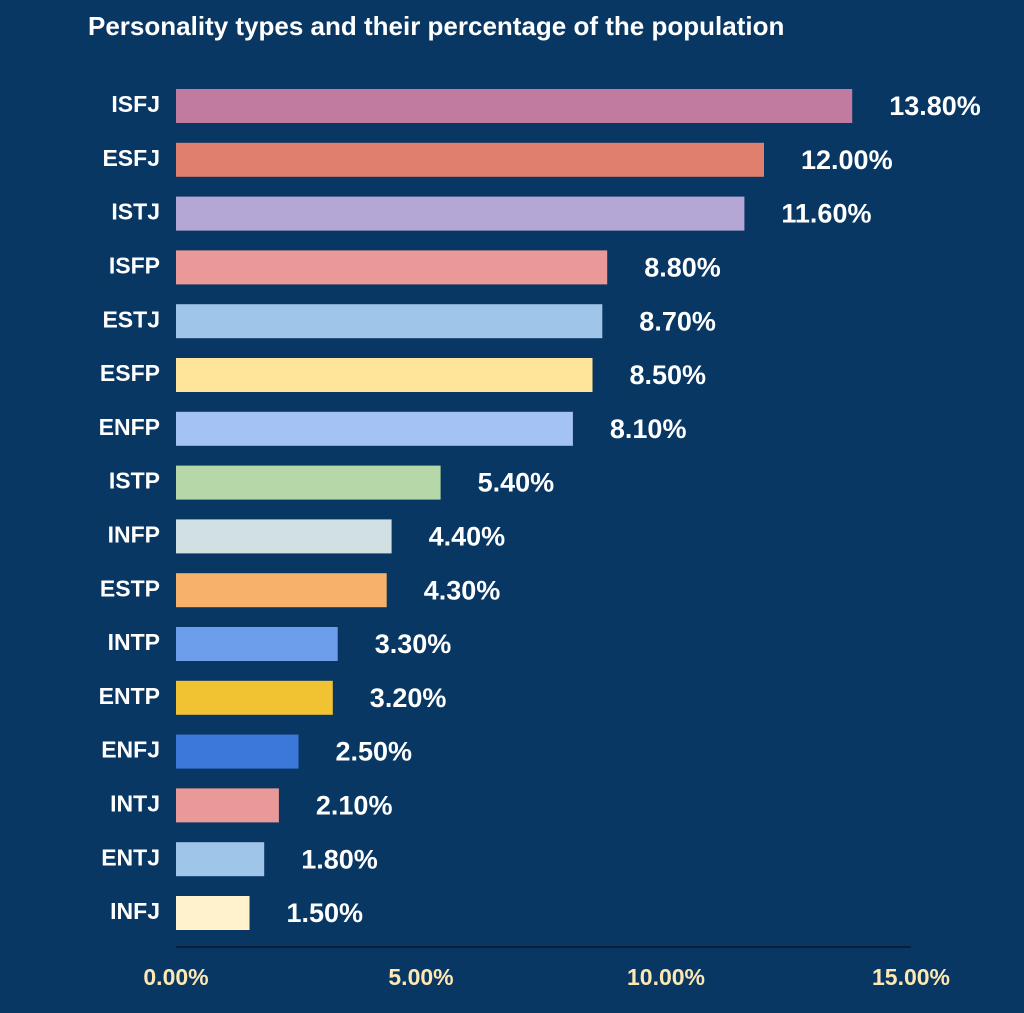 This screenshot has width=1024, height=1013. What do you see at coordinates (325, 913) in the screenshot?
I see `value-label: 1.50%` at bounding box center [325, 913].